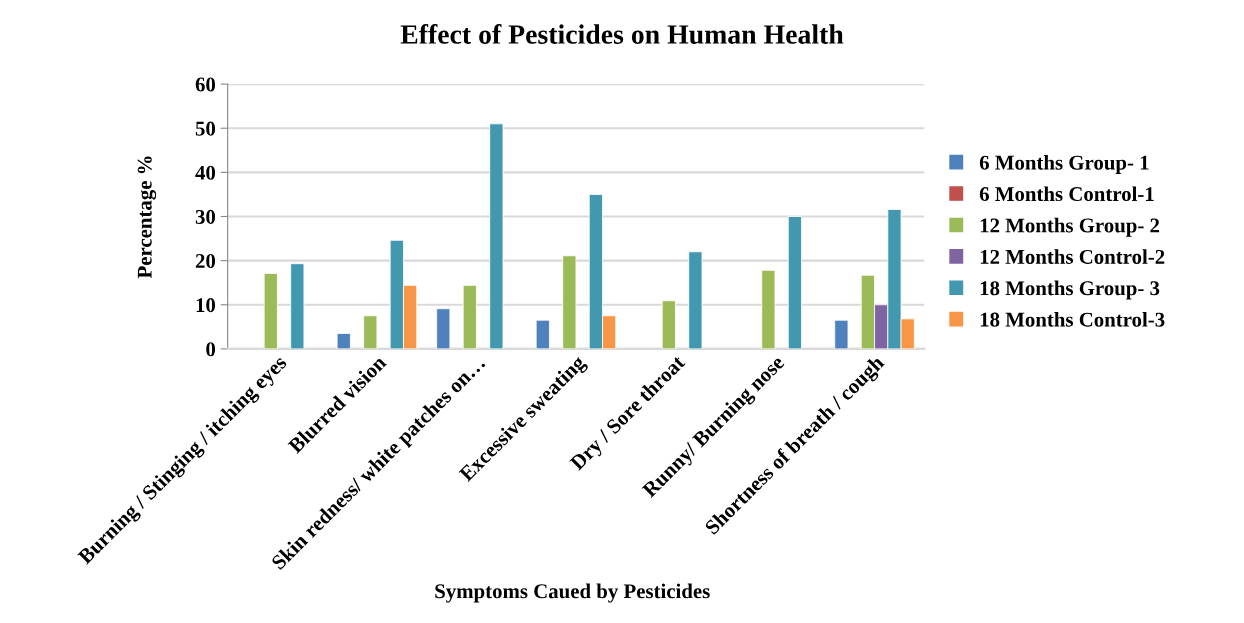 Image resolution: width=1244 pixels, height=623 pixels. What do you see at coordinates (1072, 256) in the screenshot?
I see `legend-label: 12 Months Control-2` at bounding box center [1072, 256].